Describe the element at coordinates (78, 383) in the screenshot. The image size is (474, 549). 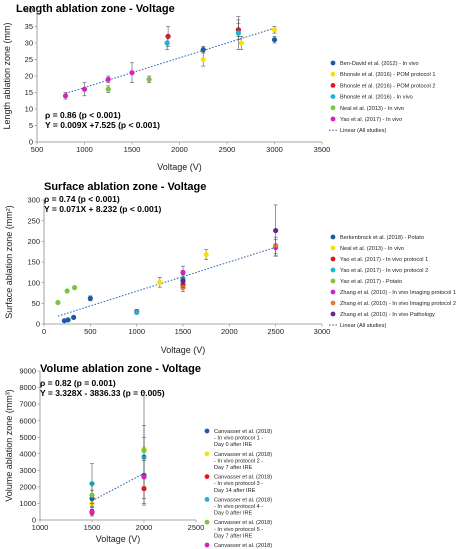
I see `stat-annotation: ρ = 0.82 (p = 0.001)` at that location.